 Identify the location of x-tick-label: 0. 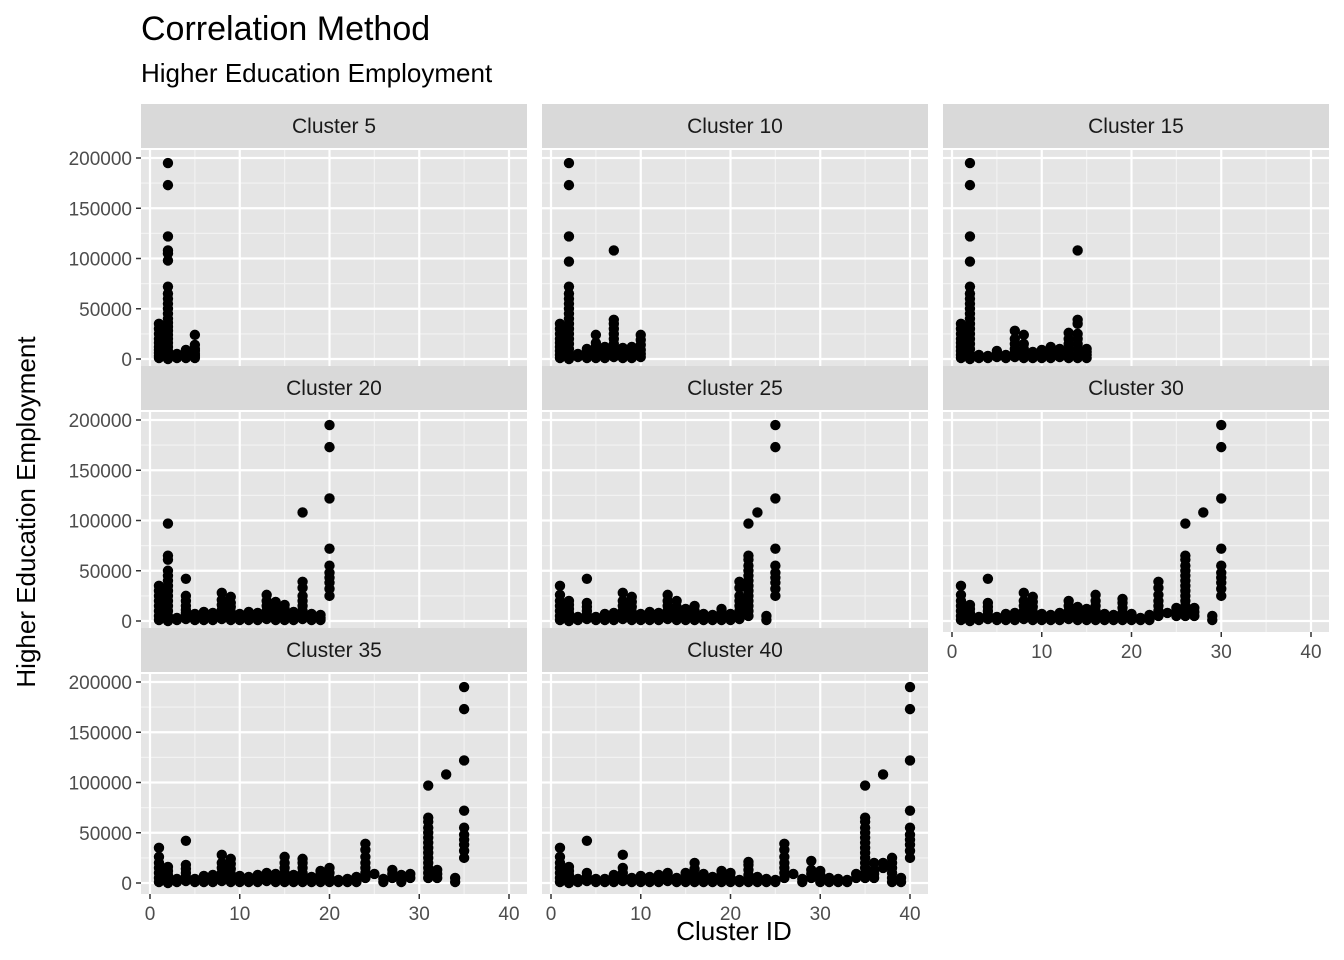
(952, 652).